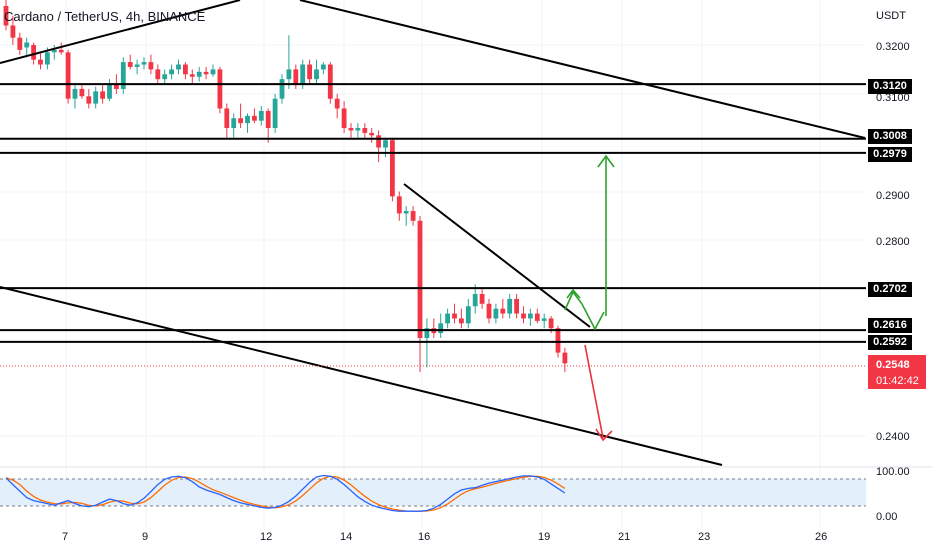 The height and width of the screenshot is (550, 932). What do you see at coordinates (497, 255) in the screenshot?
I see `descending-resistance-trendline` at bounding box center [497, 255].